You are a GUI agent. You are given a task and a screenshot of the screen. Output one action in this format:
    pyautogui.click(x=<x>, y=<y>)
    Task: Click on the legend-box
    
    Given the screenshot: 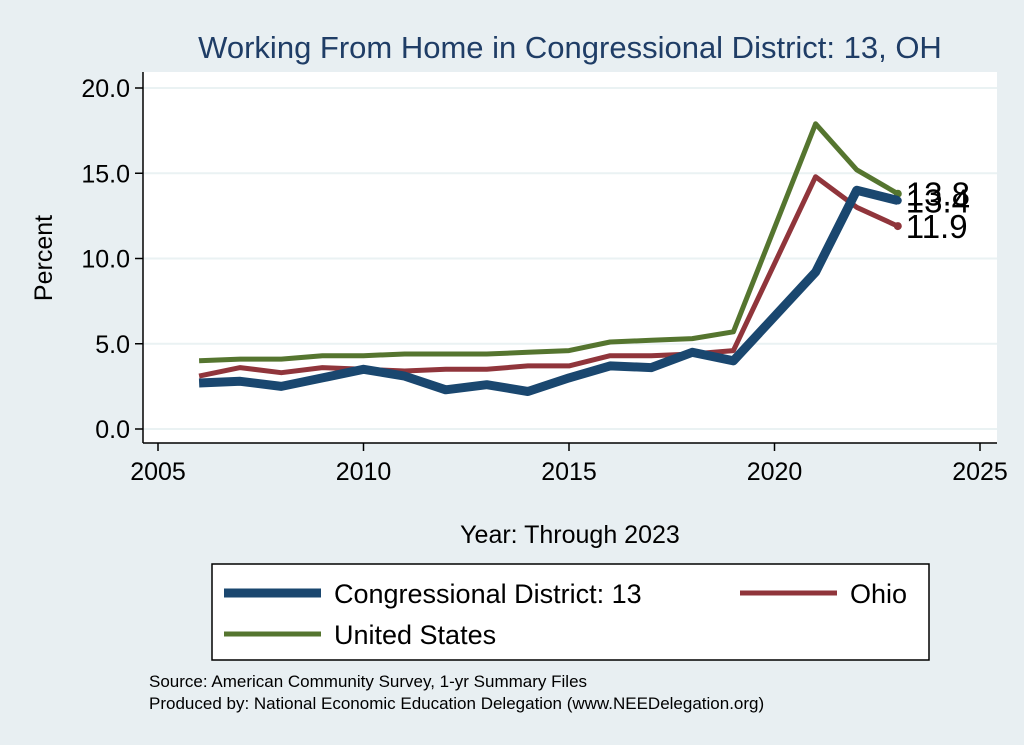 What is the action you would take?
    pyautogui.click(x=570, y=612)
    